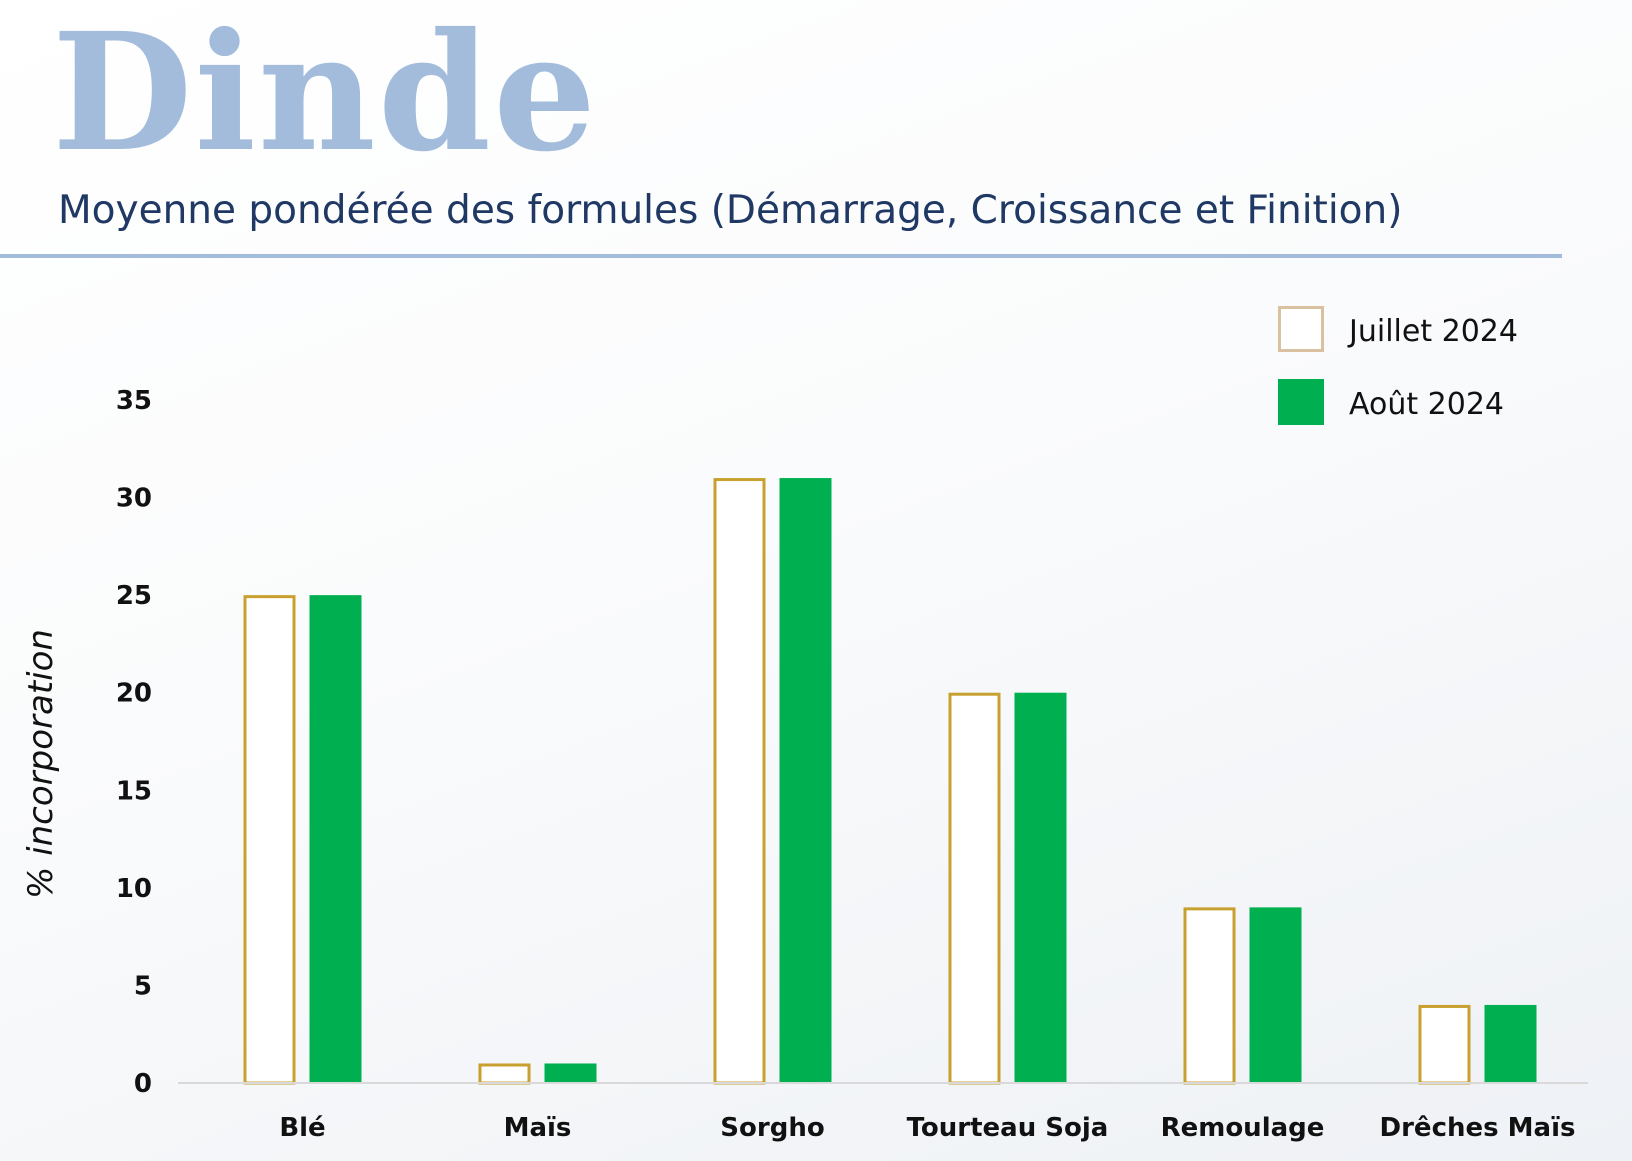 This screenshot has height=1161, width=1632. I want to click on y-tick-label: 35, so click(134, 401).